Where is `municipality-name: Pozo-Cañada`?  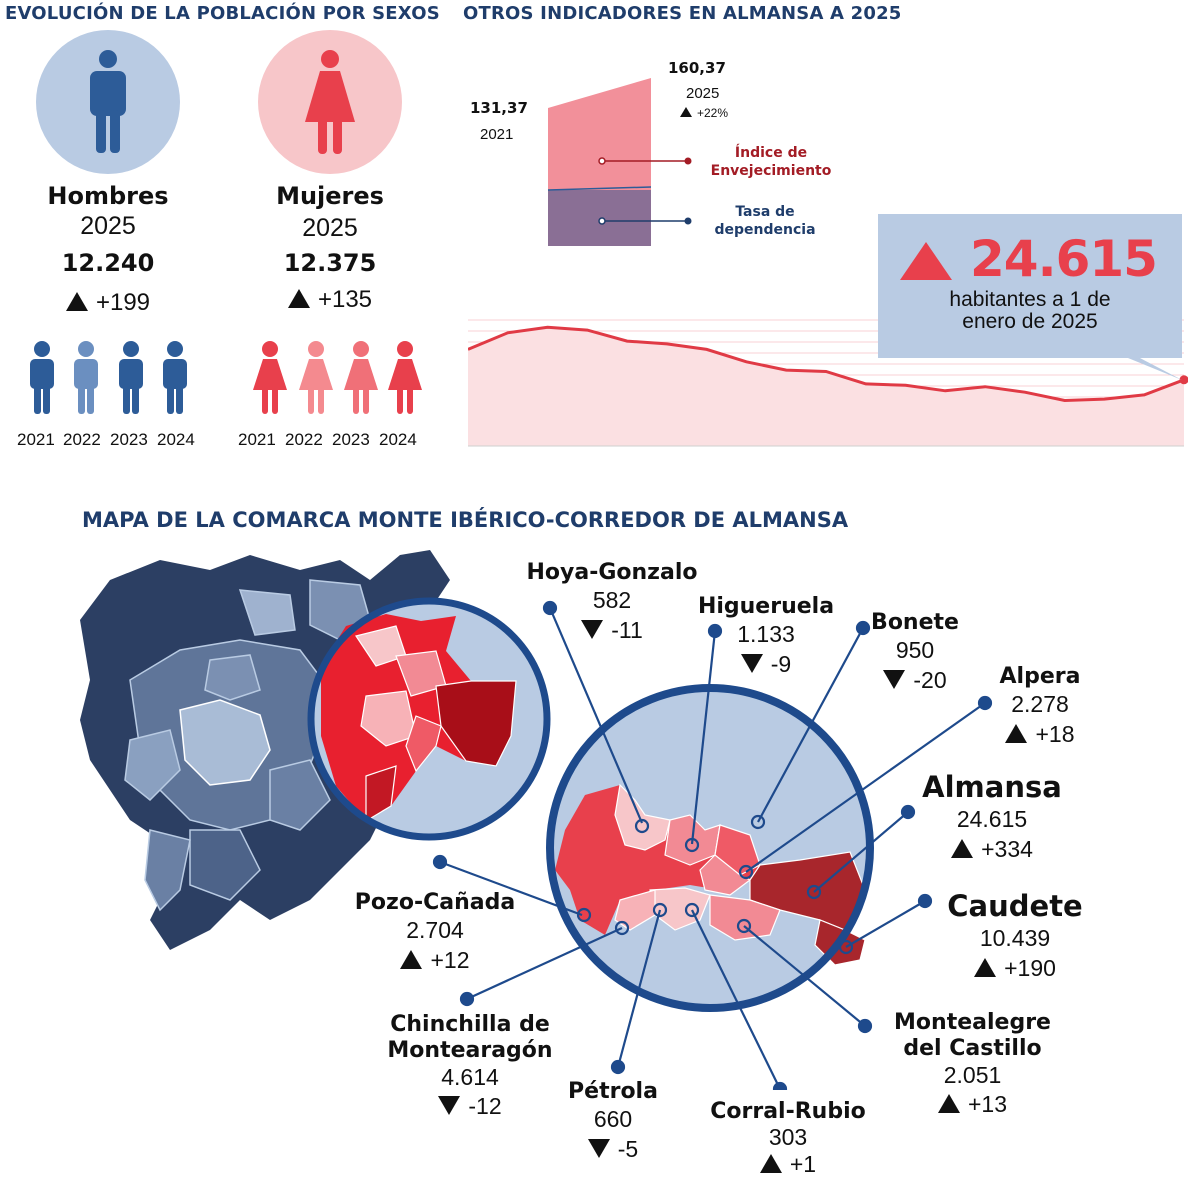 municipality-name: Pozo-Cañada is located at coordinates (435, 902).